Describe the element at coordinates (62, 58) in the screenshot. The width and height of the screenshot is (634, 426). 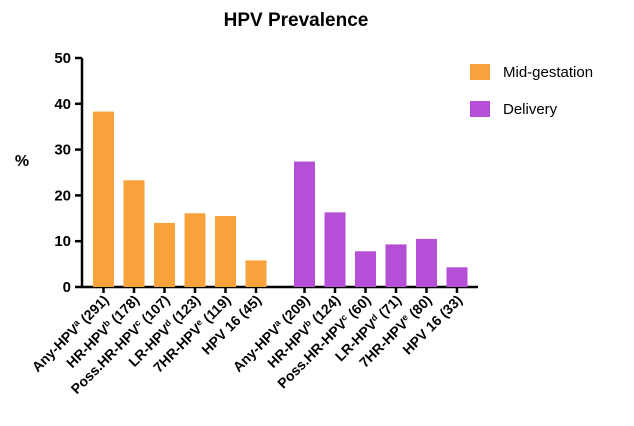
I see `y-tick-label: 50` at that location.